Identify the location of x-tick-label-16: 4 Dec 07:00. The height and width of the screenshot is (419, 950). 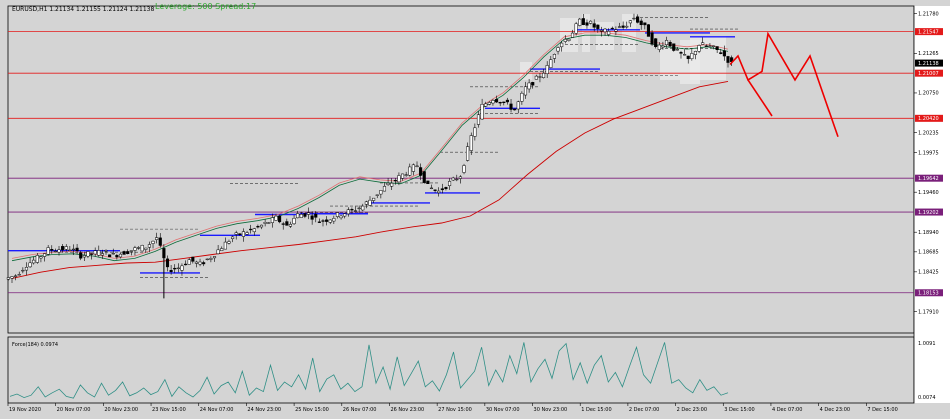
(787, 410).